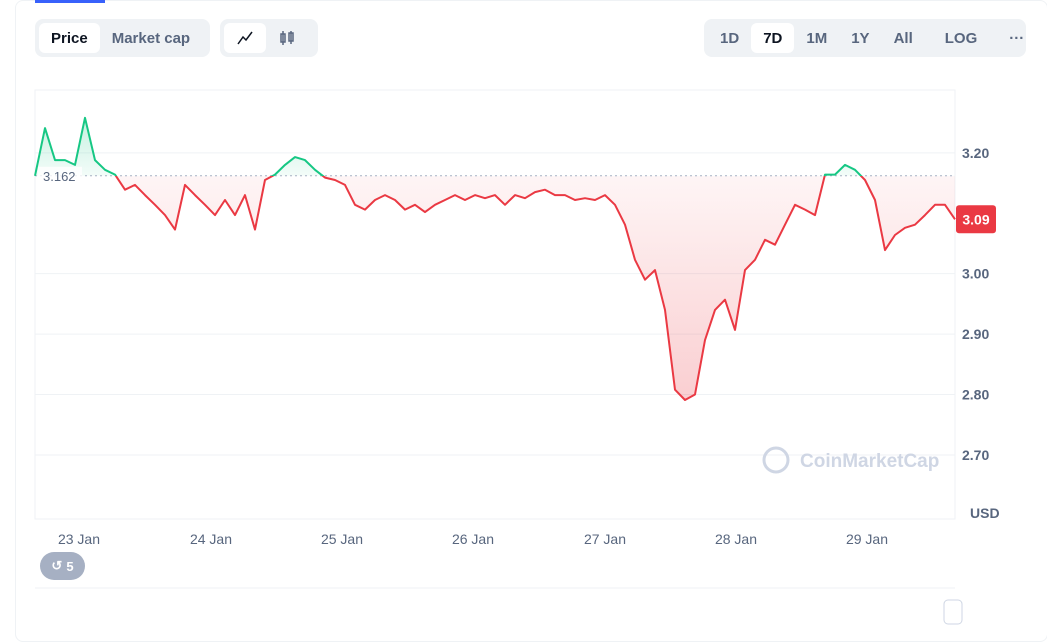 The width and height of the screenshot is (1047, 642). I want to click on candle-icon, so click(287, 38).